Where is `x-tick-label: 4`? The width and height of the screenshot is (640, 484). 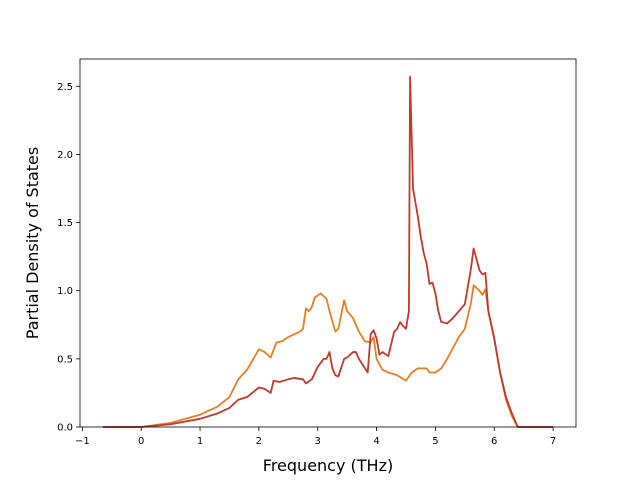 x-tick-label: 4 is located at coordinates (376, 441).